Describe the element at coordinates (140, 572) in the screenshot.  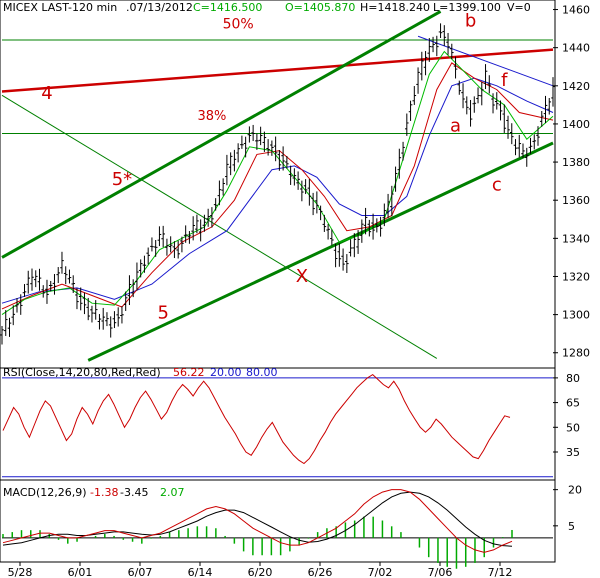
I see `x-tick-label: 6/07` at that location.